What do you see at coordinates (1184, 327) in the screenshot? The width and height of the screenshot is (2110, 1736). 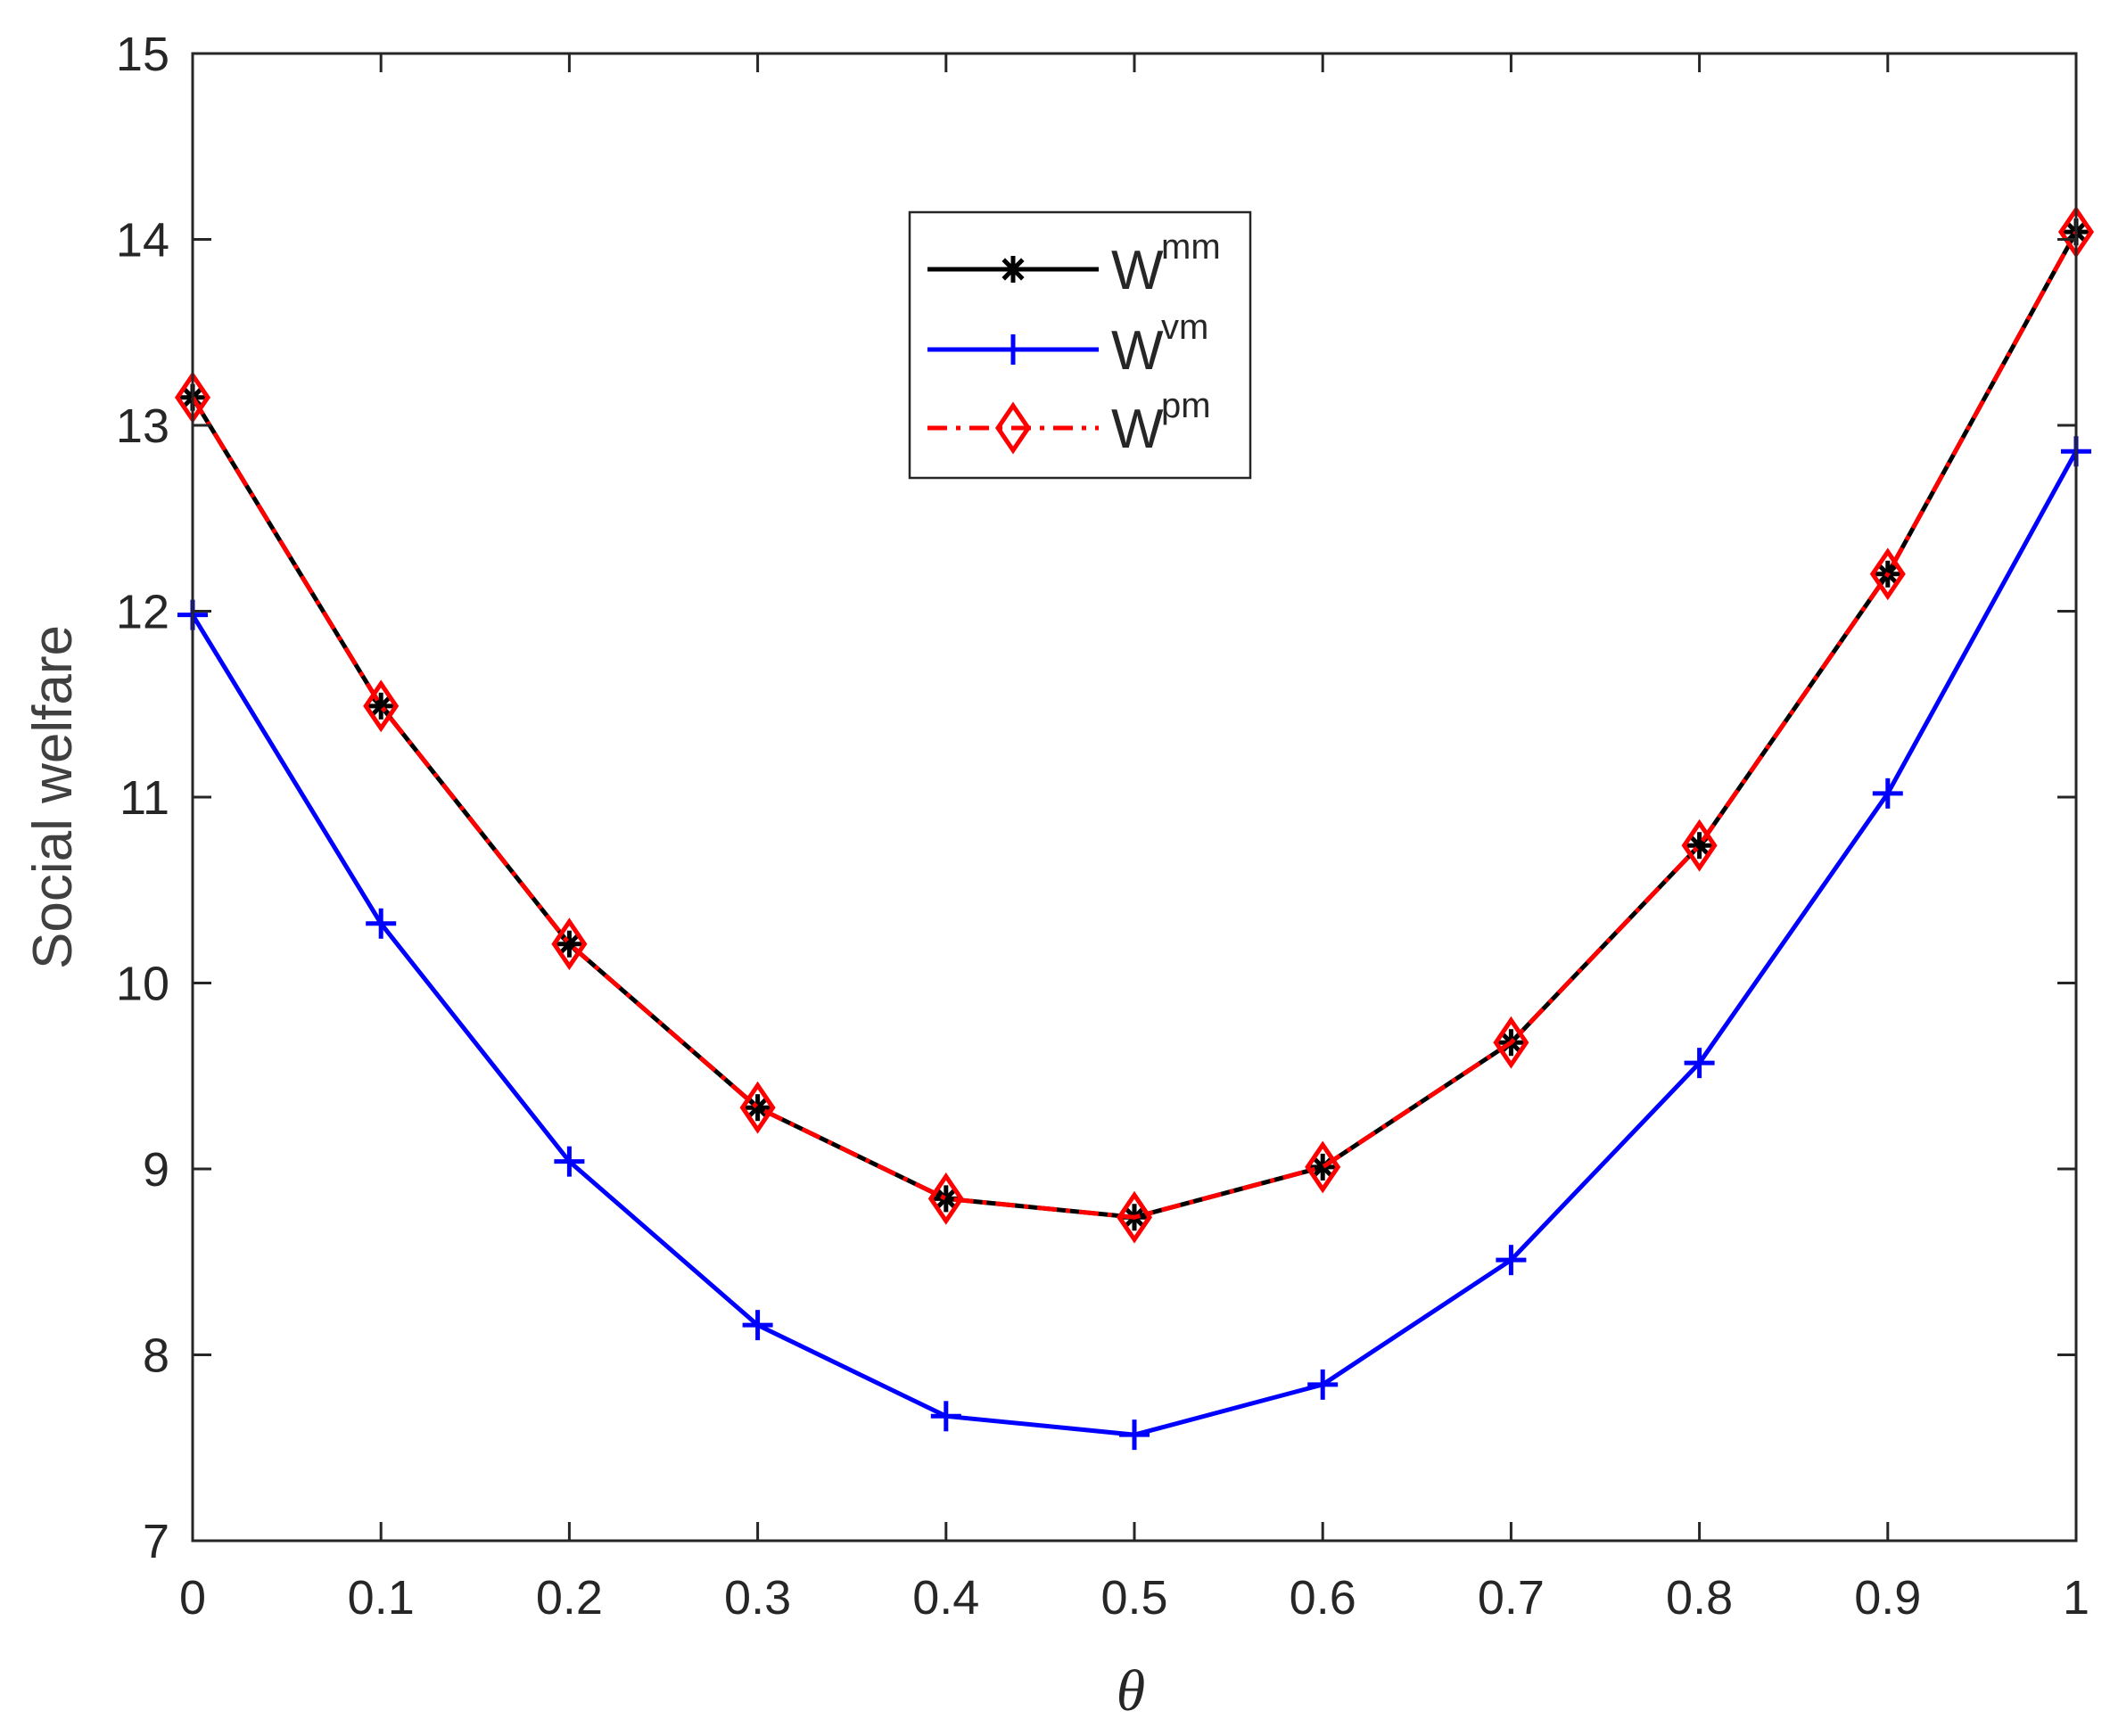 I see `legend-superscript-vm: vm` at bounding box center [1184, 327].